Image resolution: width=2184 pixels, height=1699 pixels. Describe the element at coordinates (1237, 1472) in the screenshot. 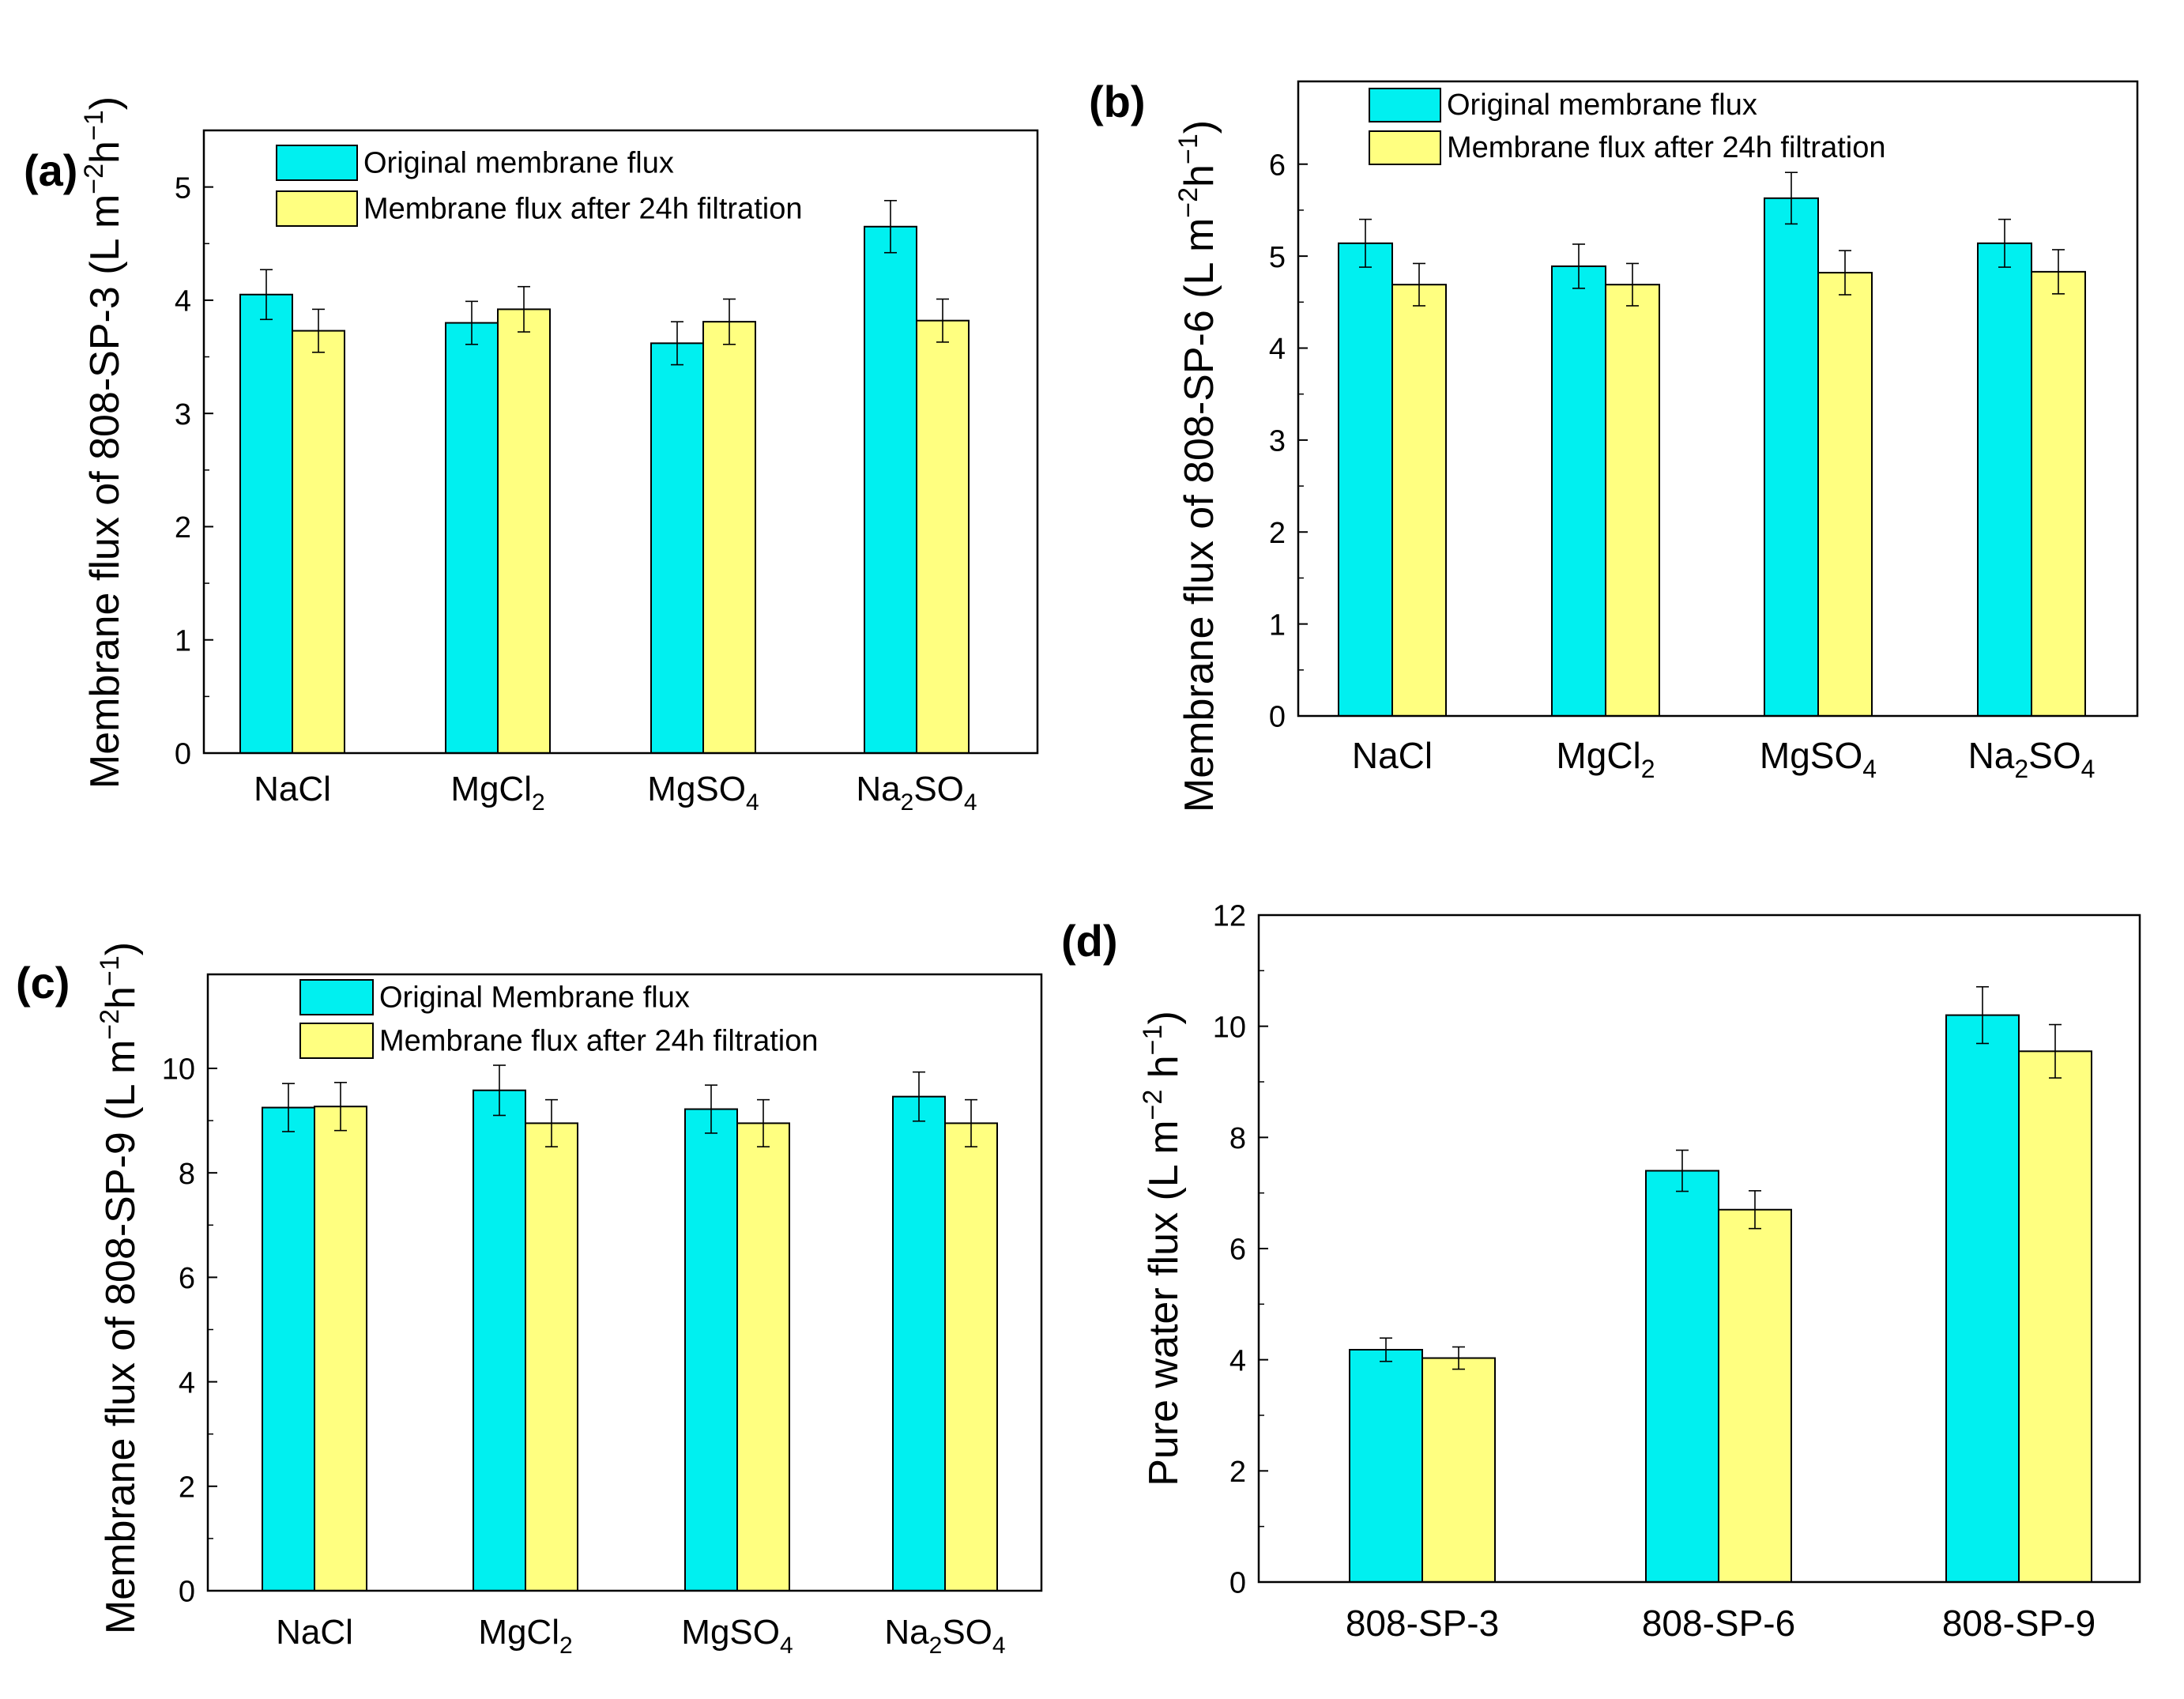

I see `ytick-label-d-1: 2` at that location.